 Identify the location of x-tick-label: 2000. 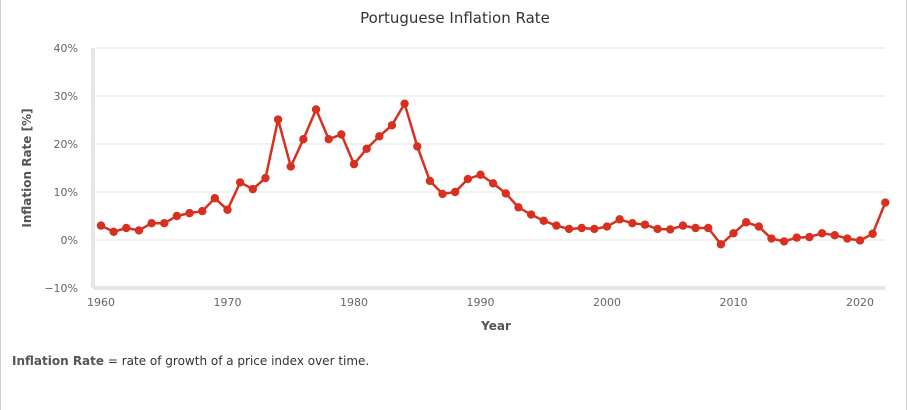
(607, 302).